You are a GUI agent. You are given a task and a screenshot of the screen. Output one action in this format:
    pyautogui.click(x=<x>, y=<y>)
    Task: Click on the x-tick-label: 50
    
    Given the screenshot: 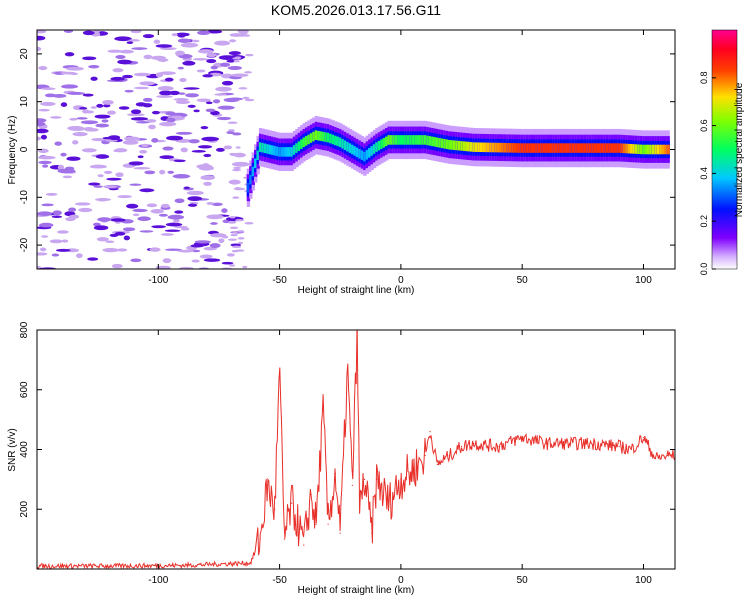 What is the action you would take?
    pyautogui.click(x=523, y=580)
    